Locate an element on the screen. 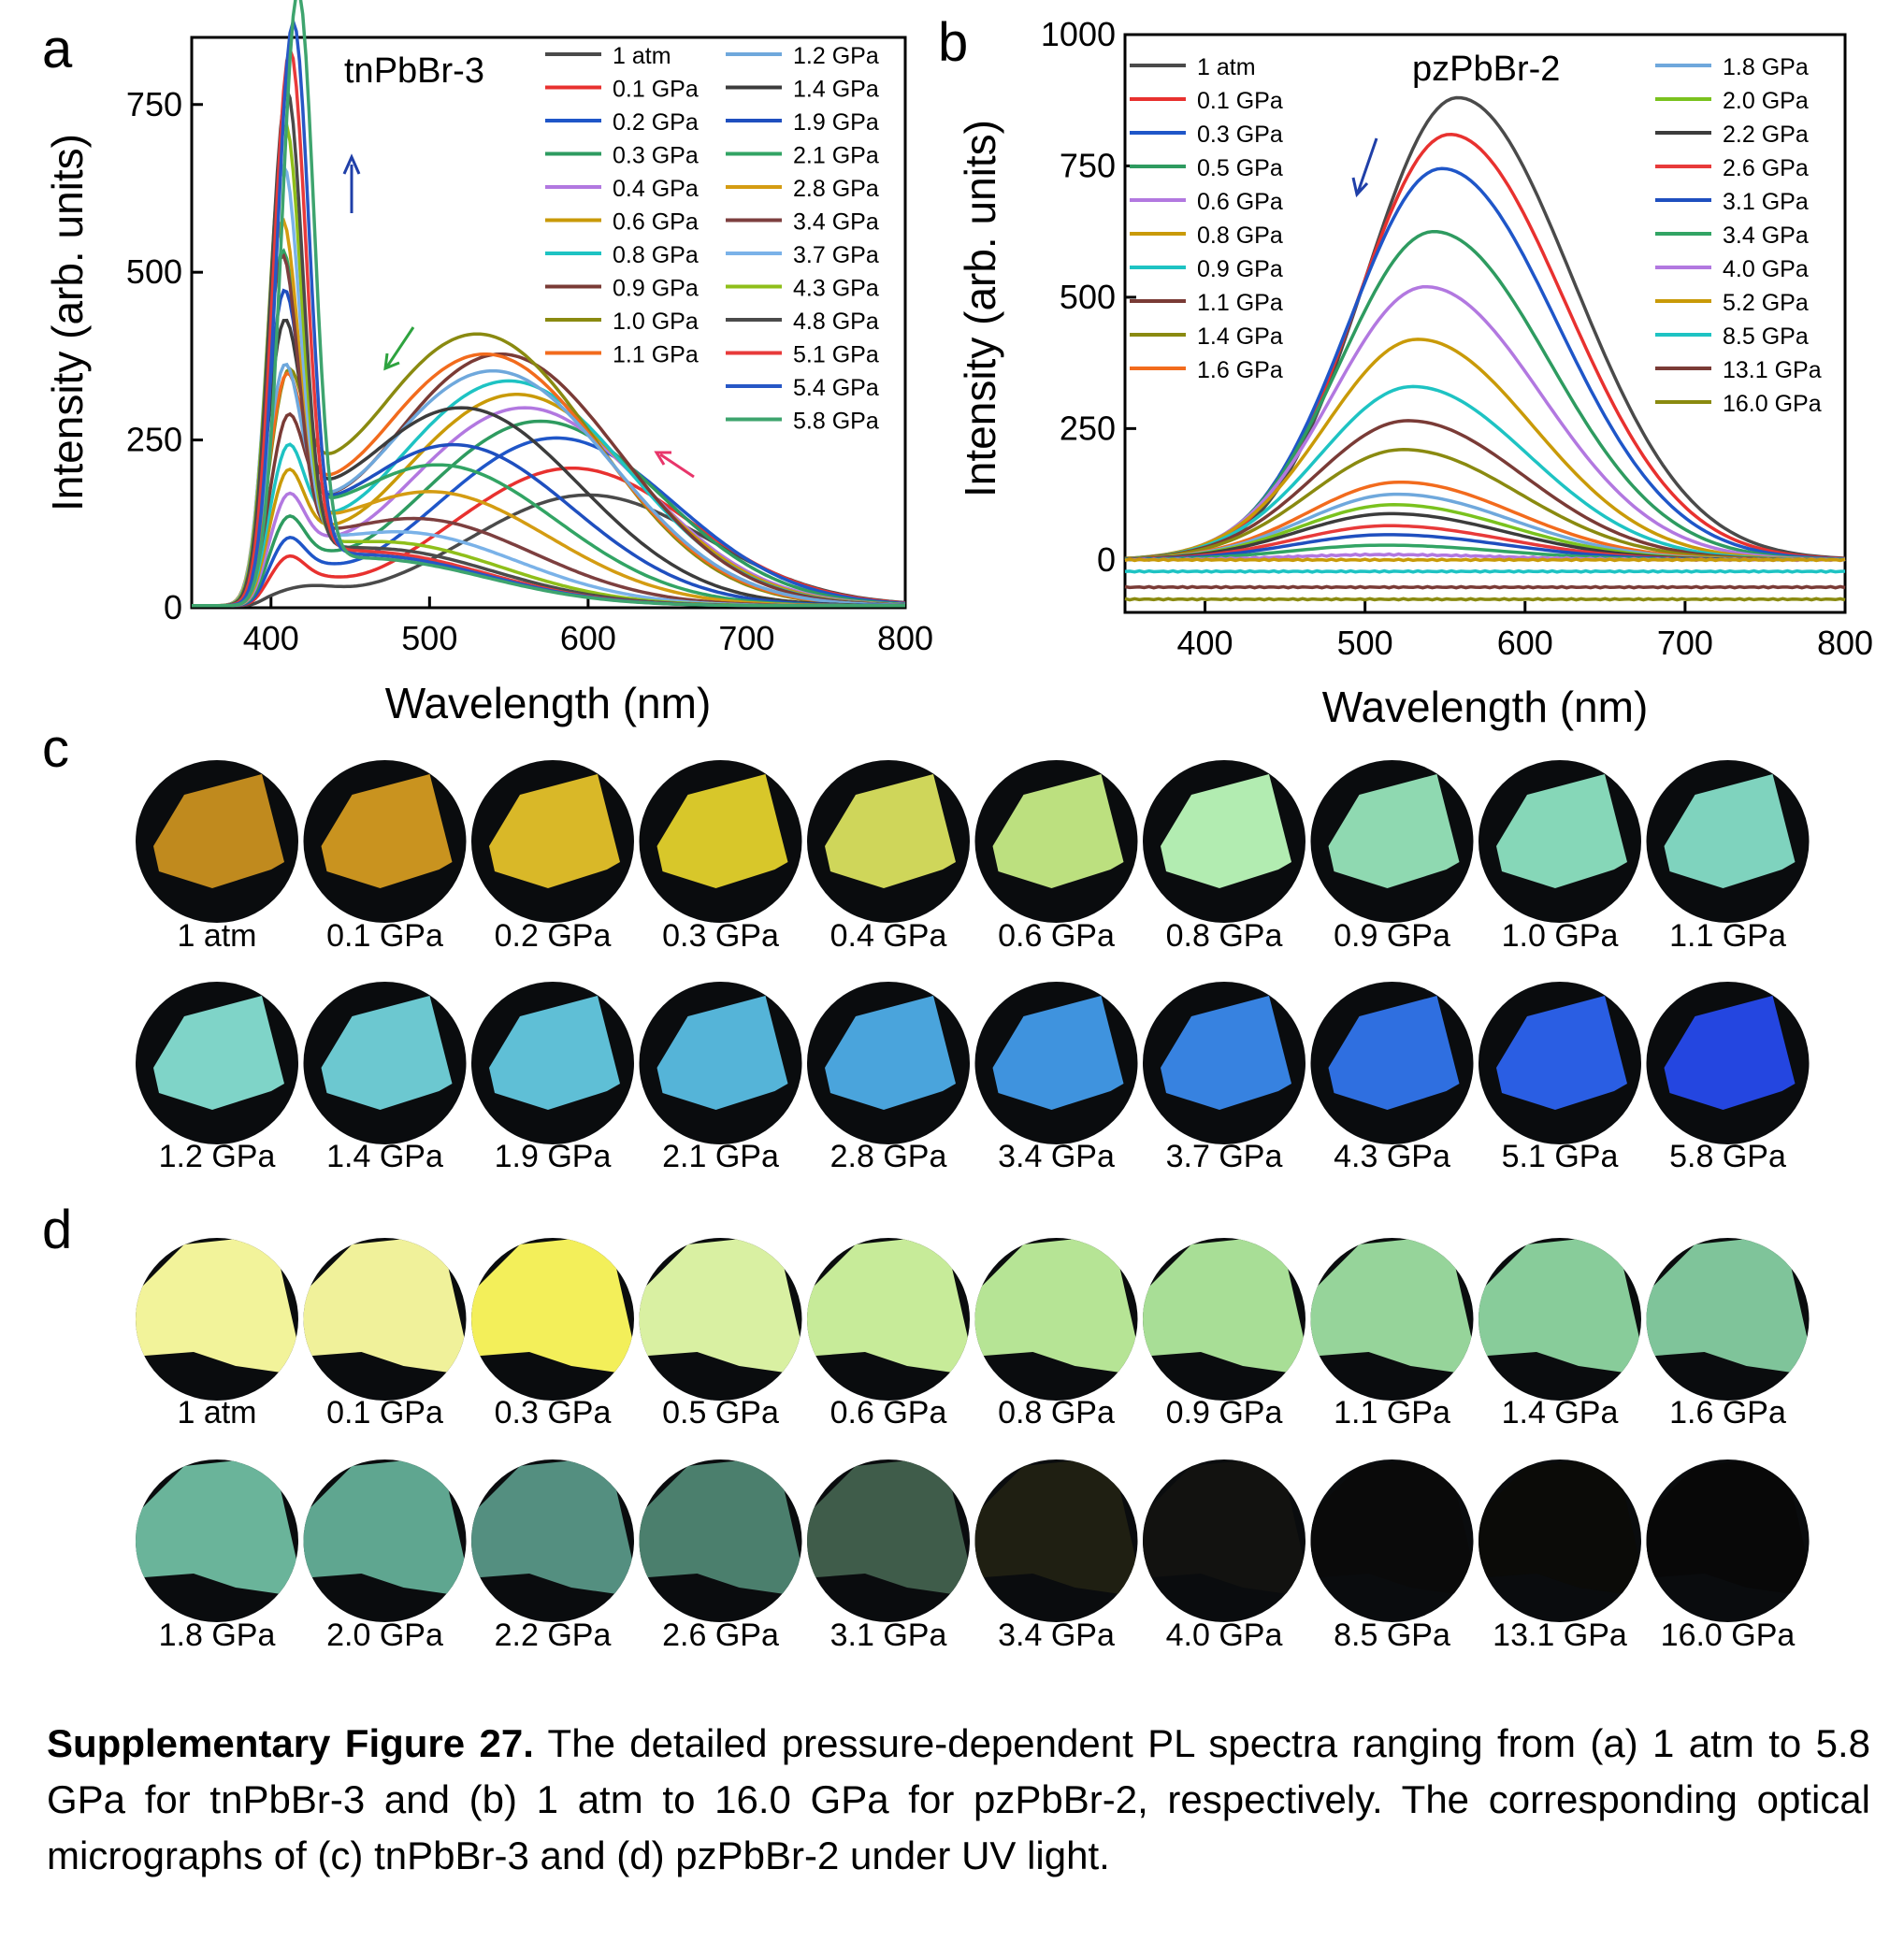 The height and width of the screenshot is (1941, 1904). y-tick-label-a: 750 is located at coordinates (154, 104).